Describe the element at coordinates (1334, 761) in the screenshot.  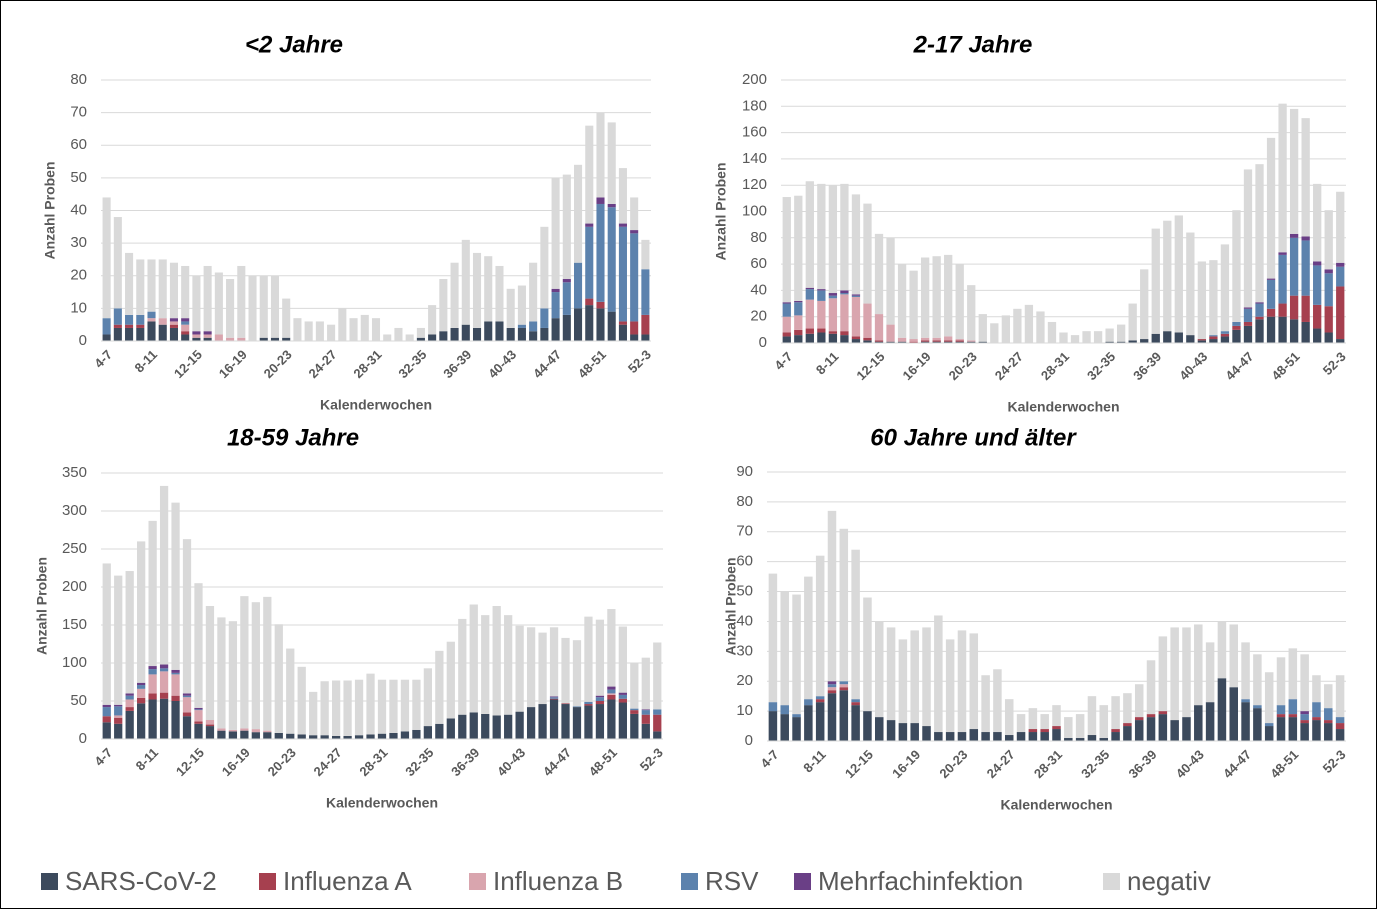
I see `x-tick-label: 52-3` at that location.